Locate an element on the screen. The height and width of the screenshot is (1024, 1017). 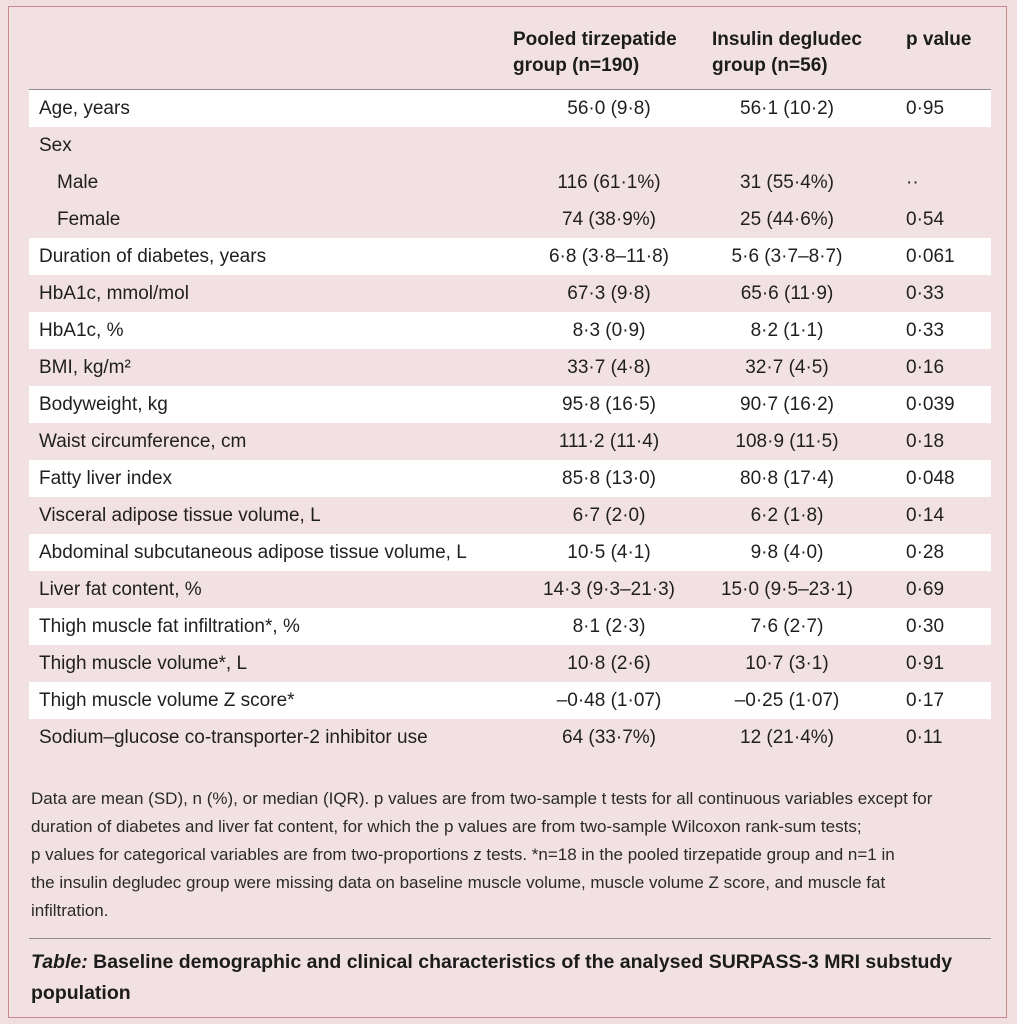
group2-value: 80·8 (17·4) is located at coordinates (787, 478).